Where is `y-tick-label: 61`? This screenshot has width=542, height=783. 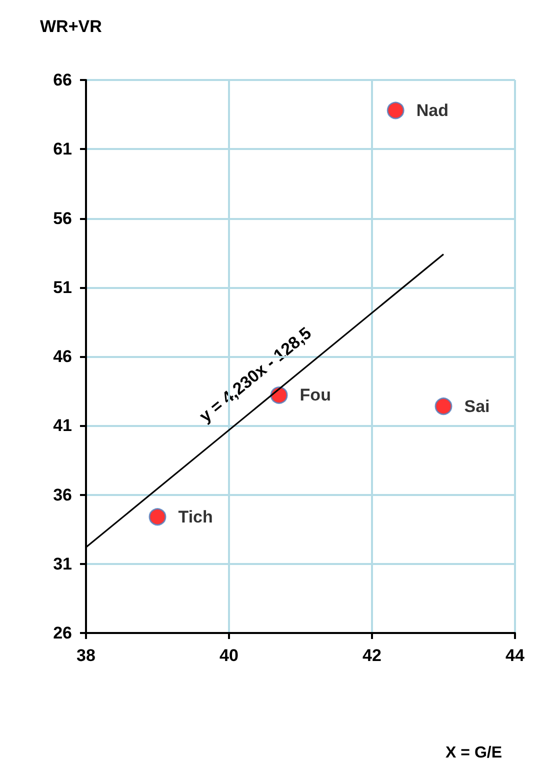 y-tick-label: 61 is located at coordinates (62, 149).